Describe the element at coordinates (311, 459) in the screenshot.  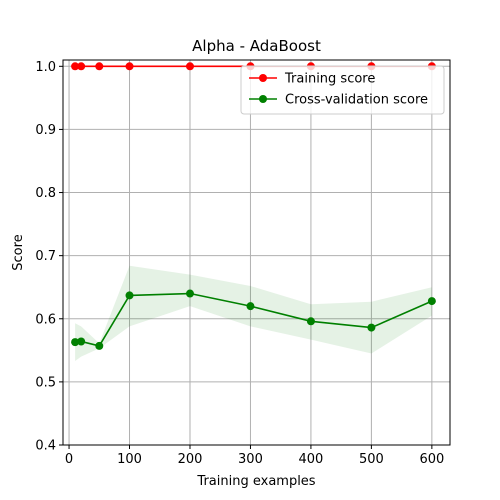
I see `x-tick-label: 400` at that location.